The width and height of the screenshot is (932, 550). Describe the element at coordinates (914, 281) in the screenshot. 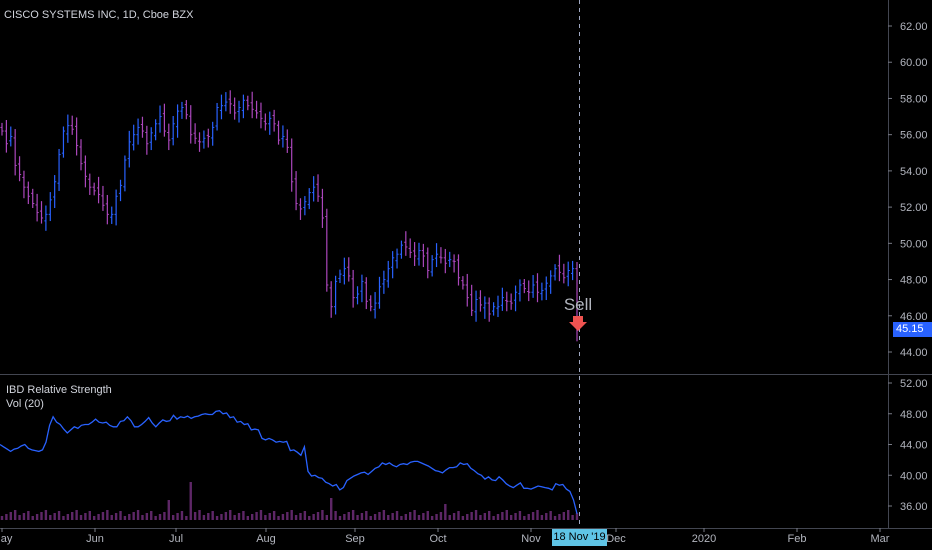

I see `price-tick-label: 48.00` at that location.